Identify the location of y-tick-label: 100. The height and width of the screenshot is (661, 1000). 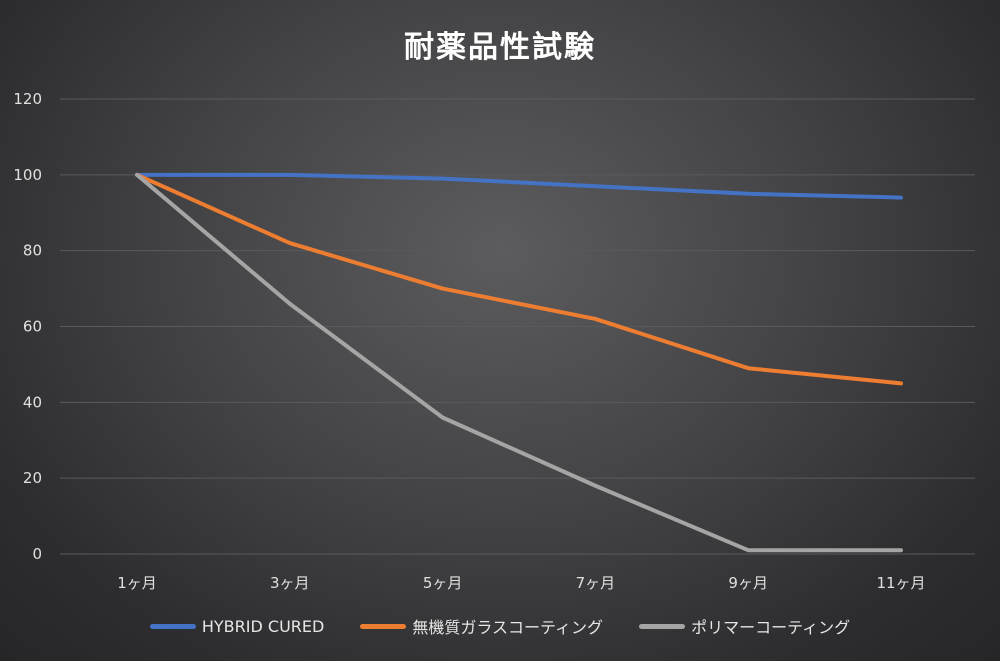
(27, 175).